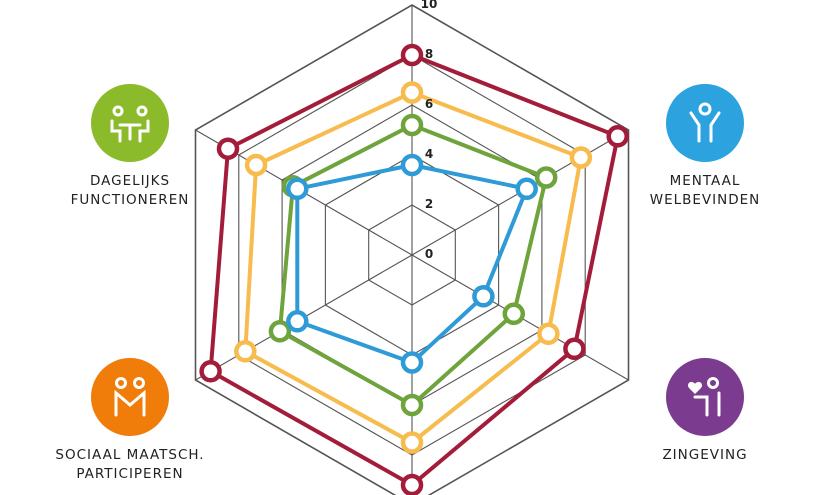 The width and height of the screenshot is (840, 495). Describe the element at coordinates (130, 190) in the screenshot. I see `axis-label-dagelijks-functioneren: DAGELIJKS FUNCTIONEREN` at that location.